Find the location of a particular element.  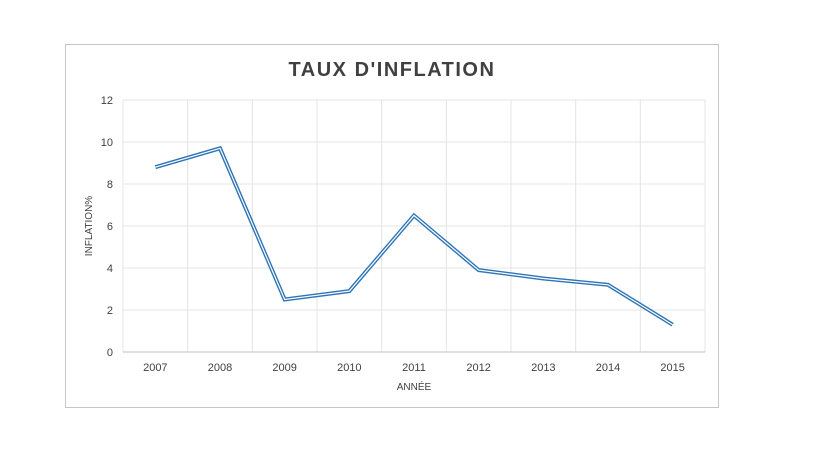

y-tick-label: 6 is located at coordinates (110, 227).